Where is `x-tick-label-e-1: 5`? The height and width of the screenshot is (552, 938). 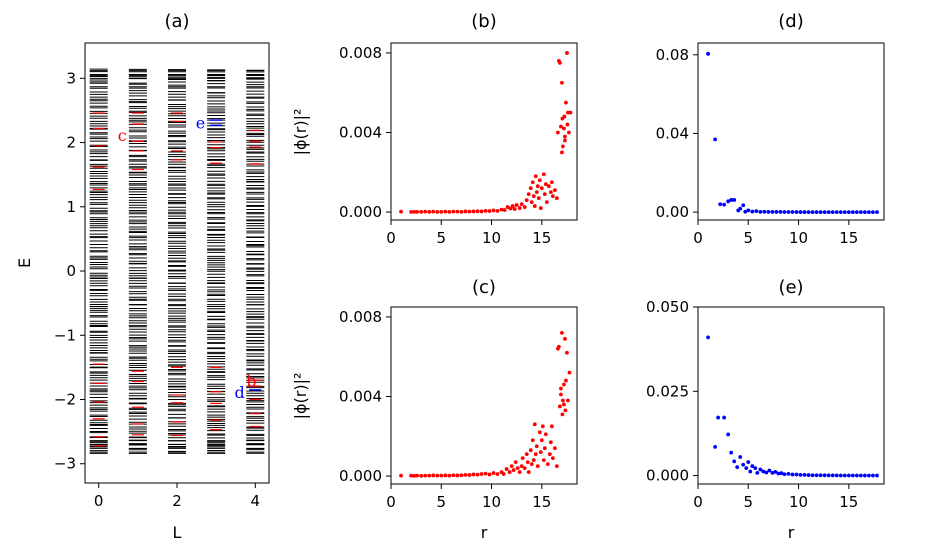 x-tick-label-e-1: 5 is located at coordinates (748, 502).